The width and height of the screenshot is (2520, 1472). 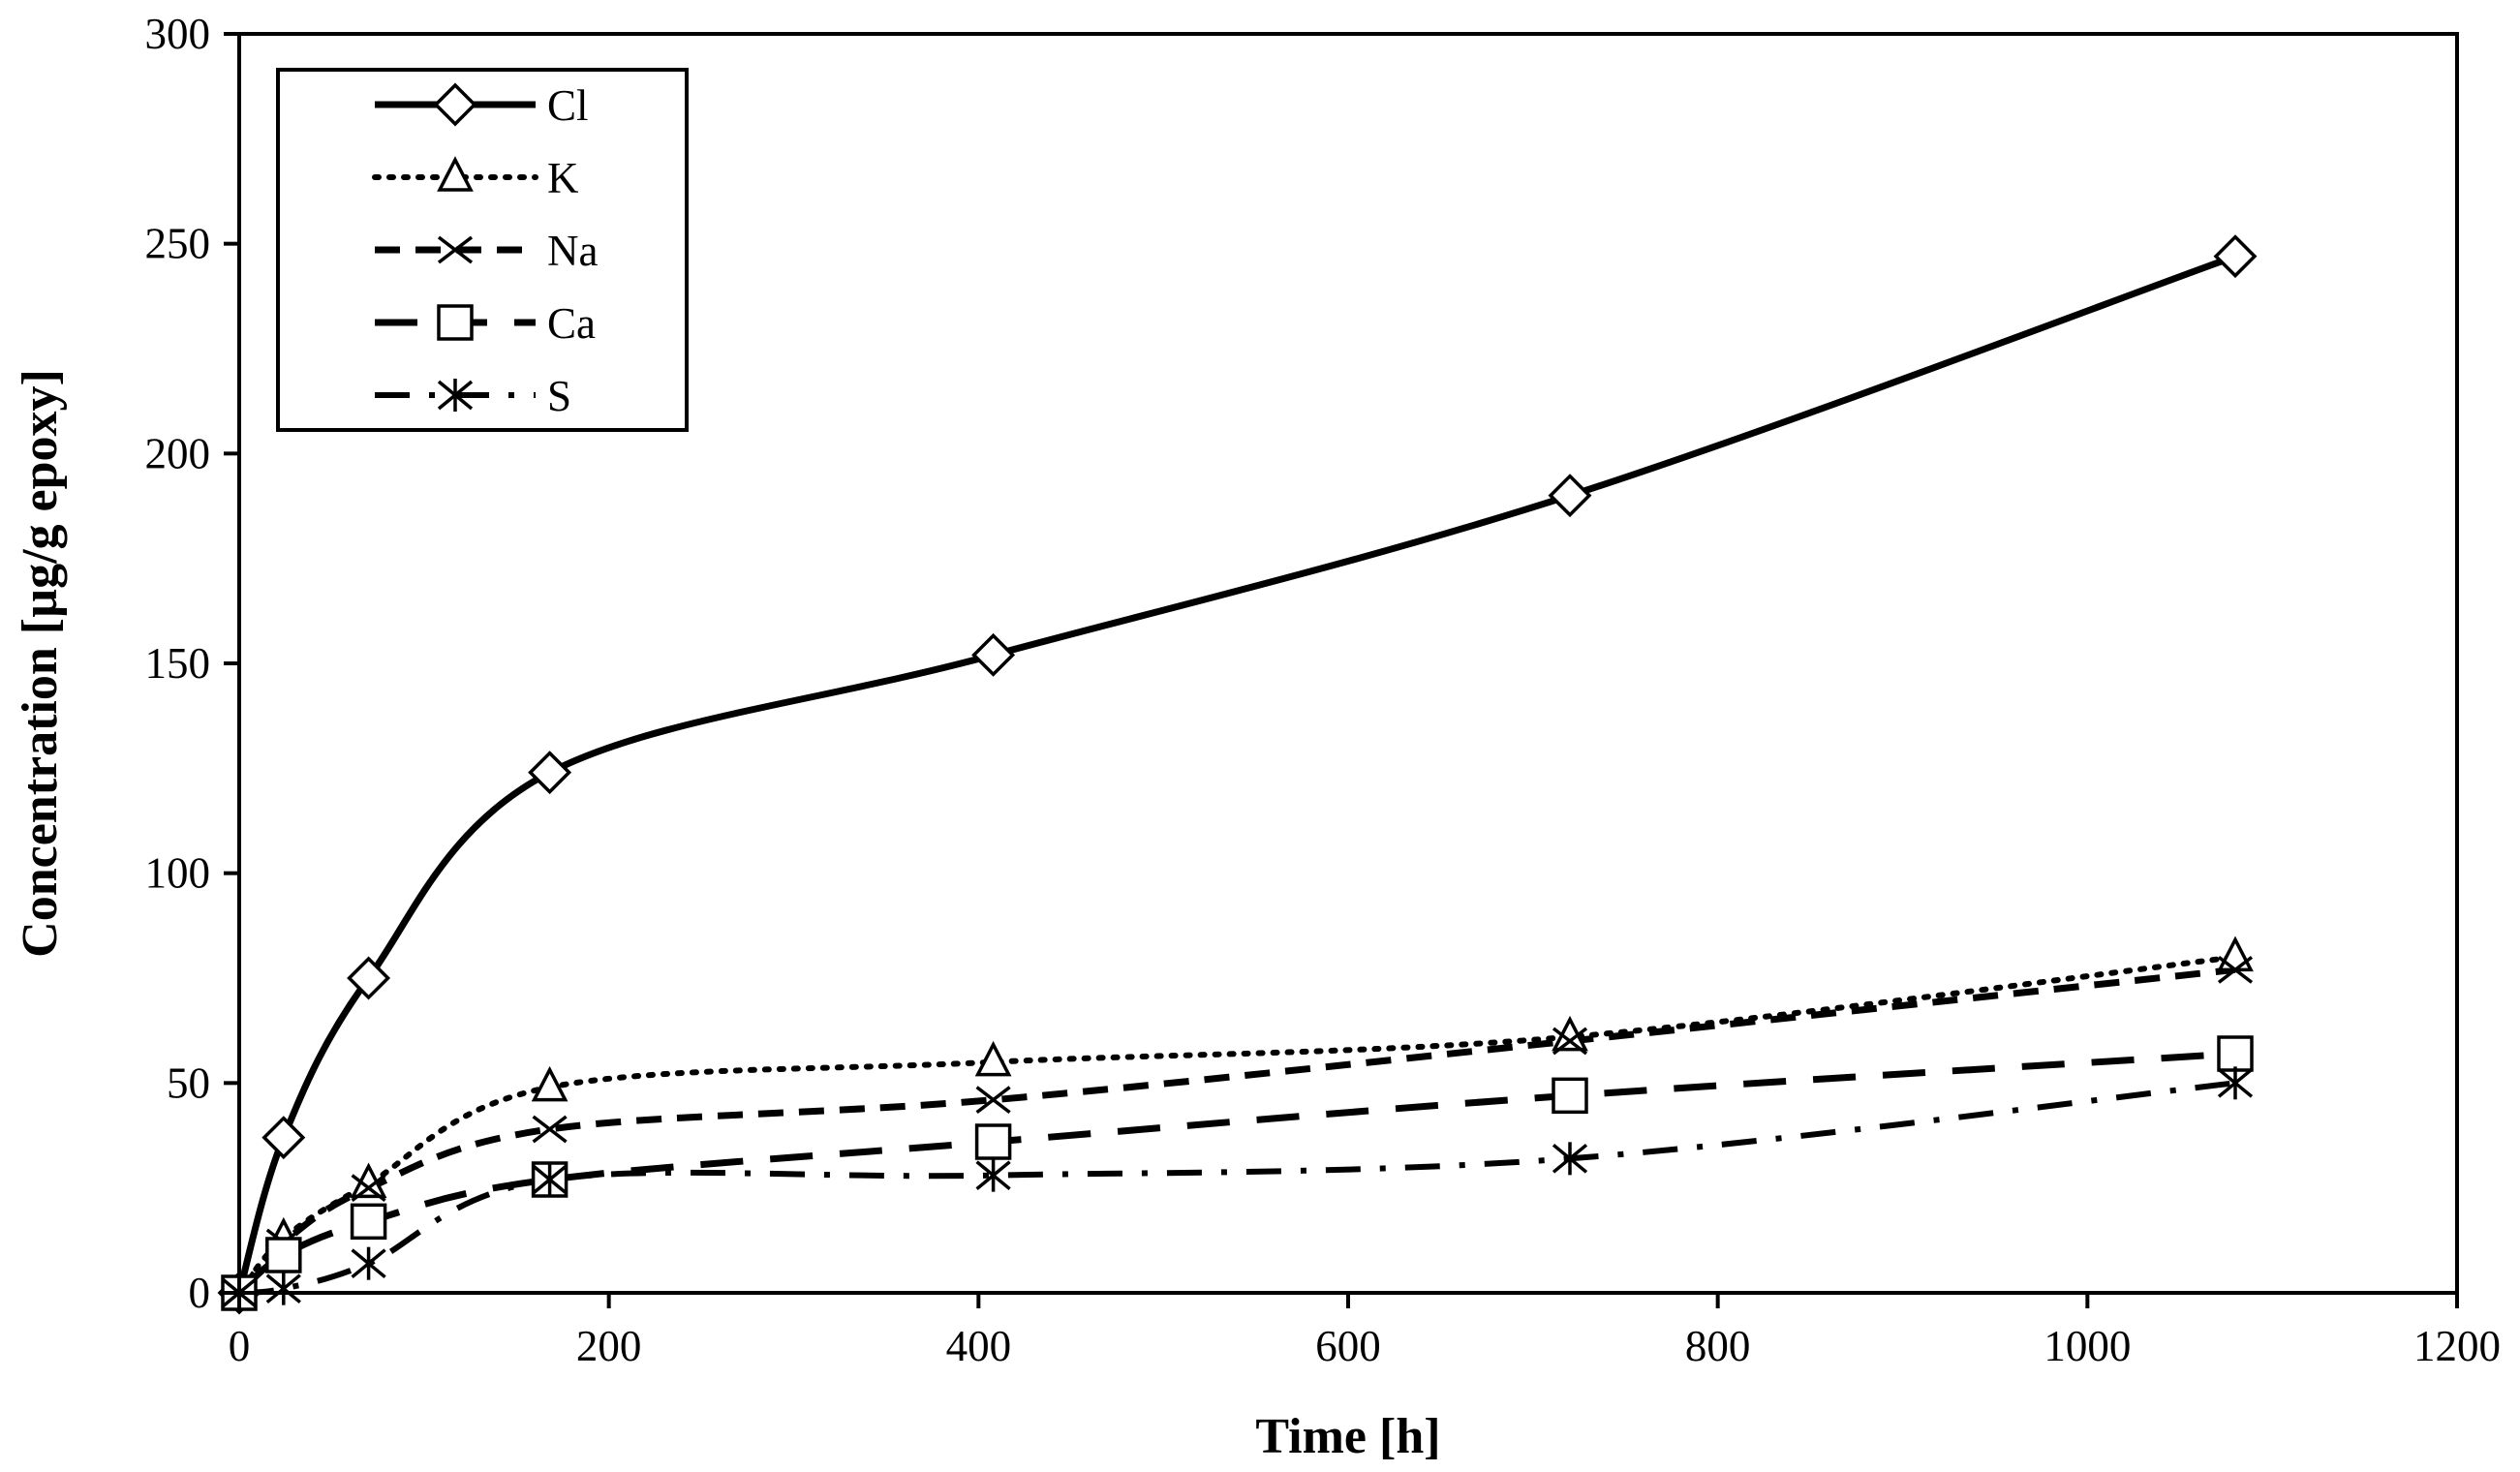 What do you see at coordinates (979, 1346) in the screenshot?
I see `x-tick-label: 400` at bounding box center [979, 1346].